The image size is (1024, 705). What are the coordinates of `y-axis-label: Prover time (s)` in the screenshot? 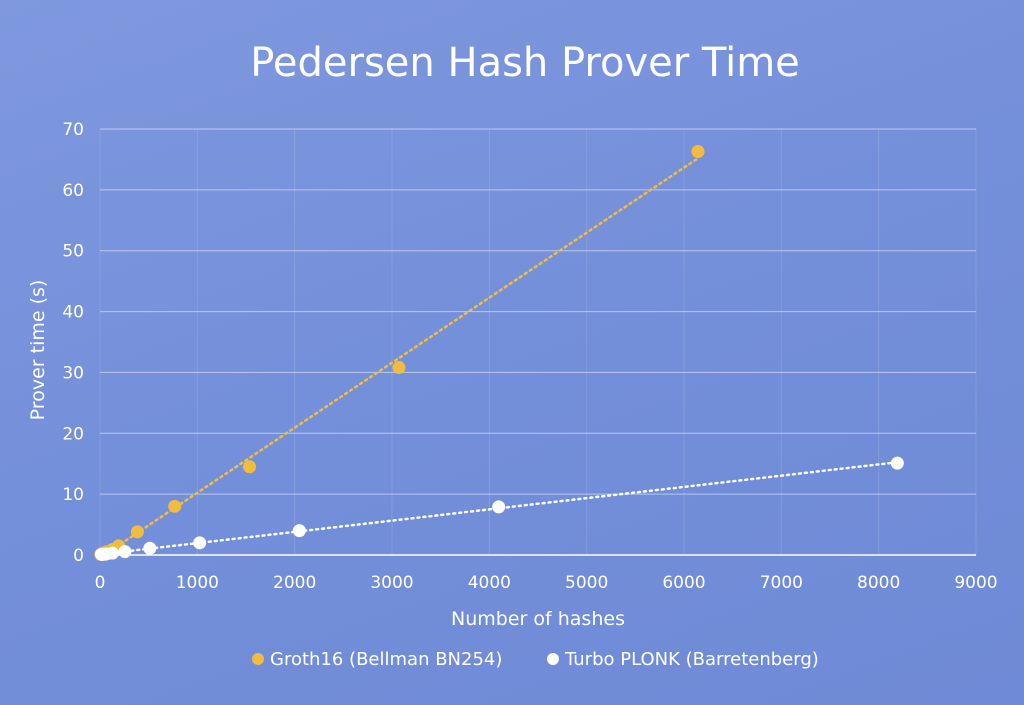 It's located at (38, 350).